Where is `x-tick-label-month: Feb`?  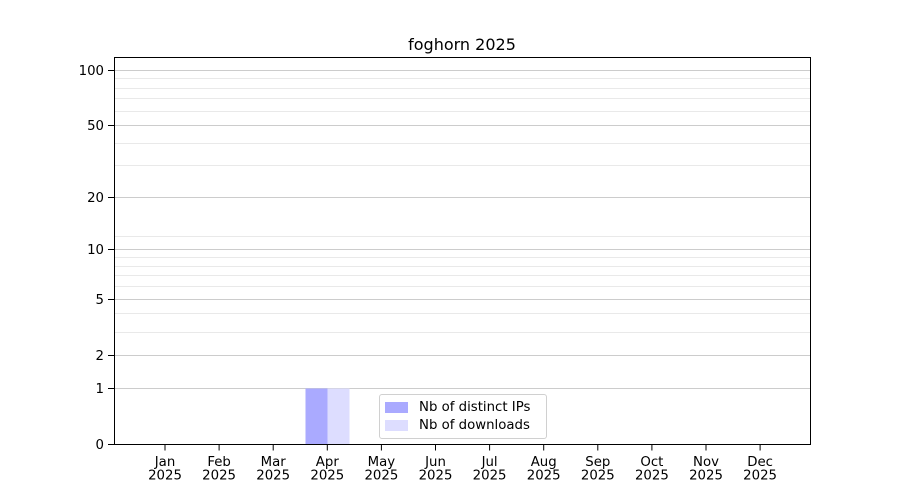
x-tick-label-month: Feb is located at coordinates (219, 462).